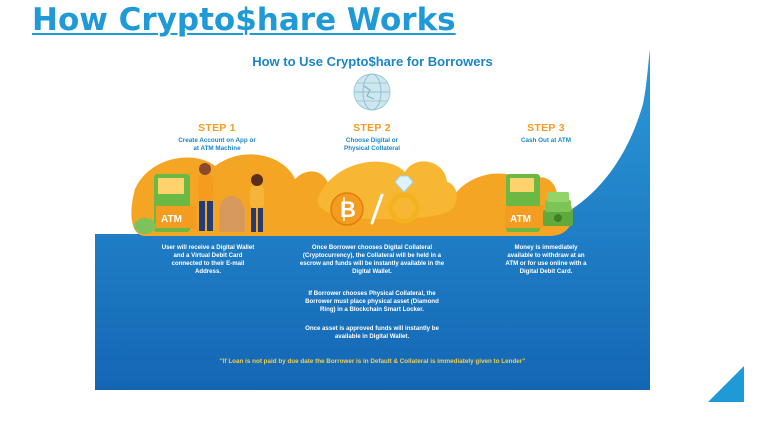  What do you see at coordinates (145, 226) in the screenshot?
I see `plant-icon` at bounding box center [145, 226].